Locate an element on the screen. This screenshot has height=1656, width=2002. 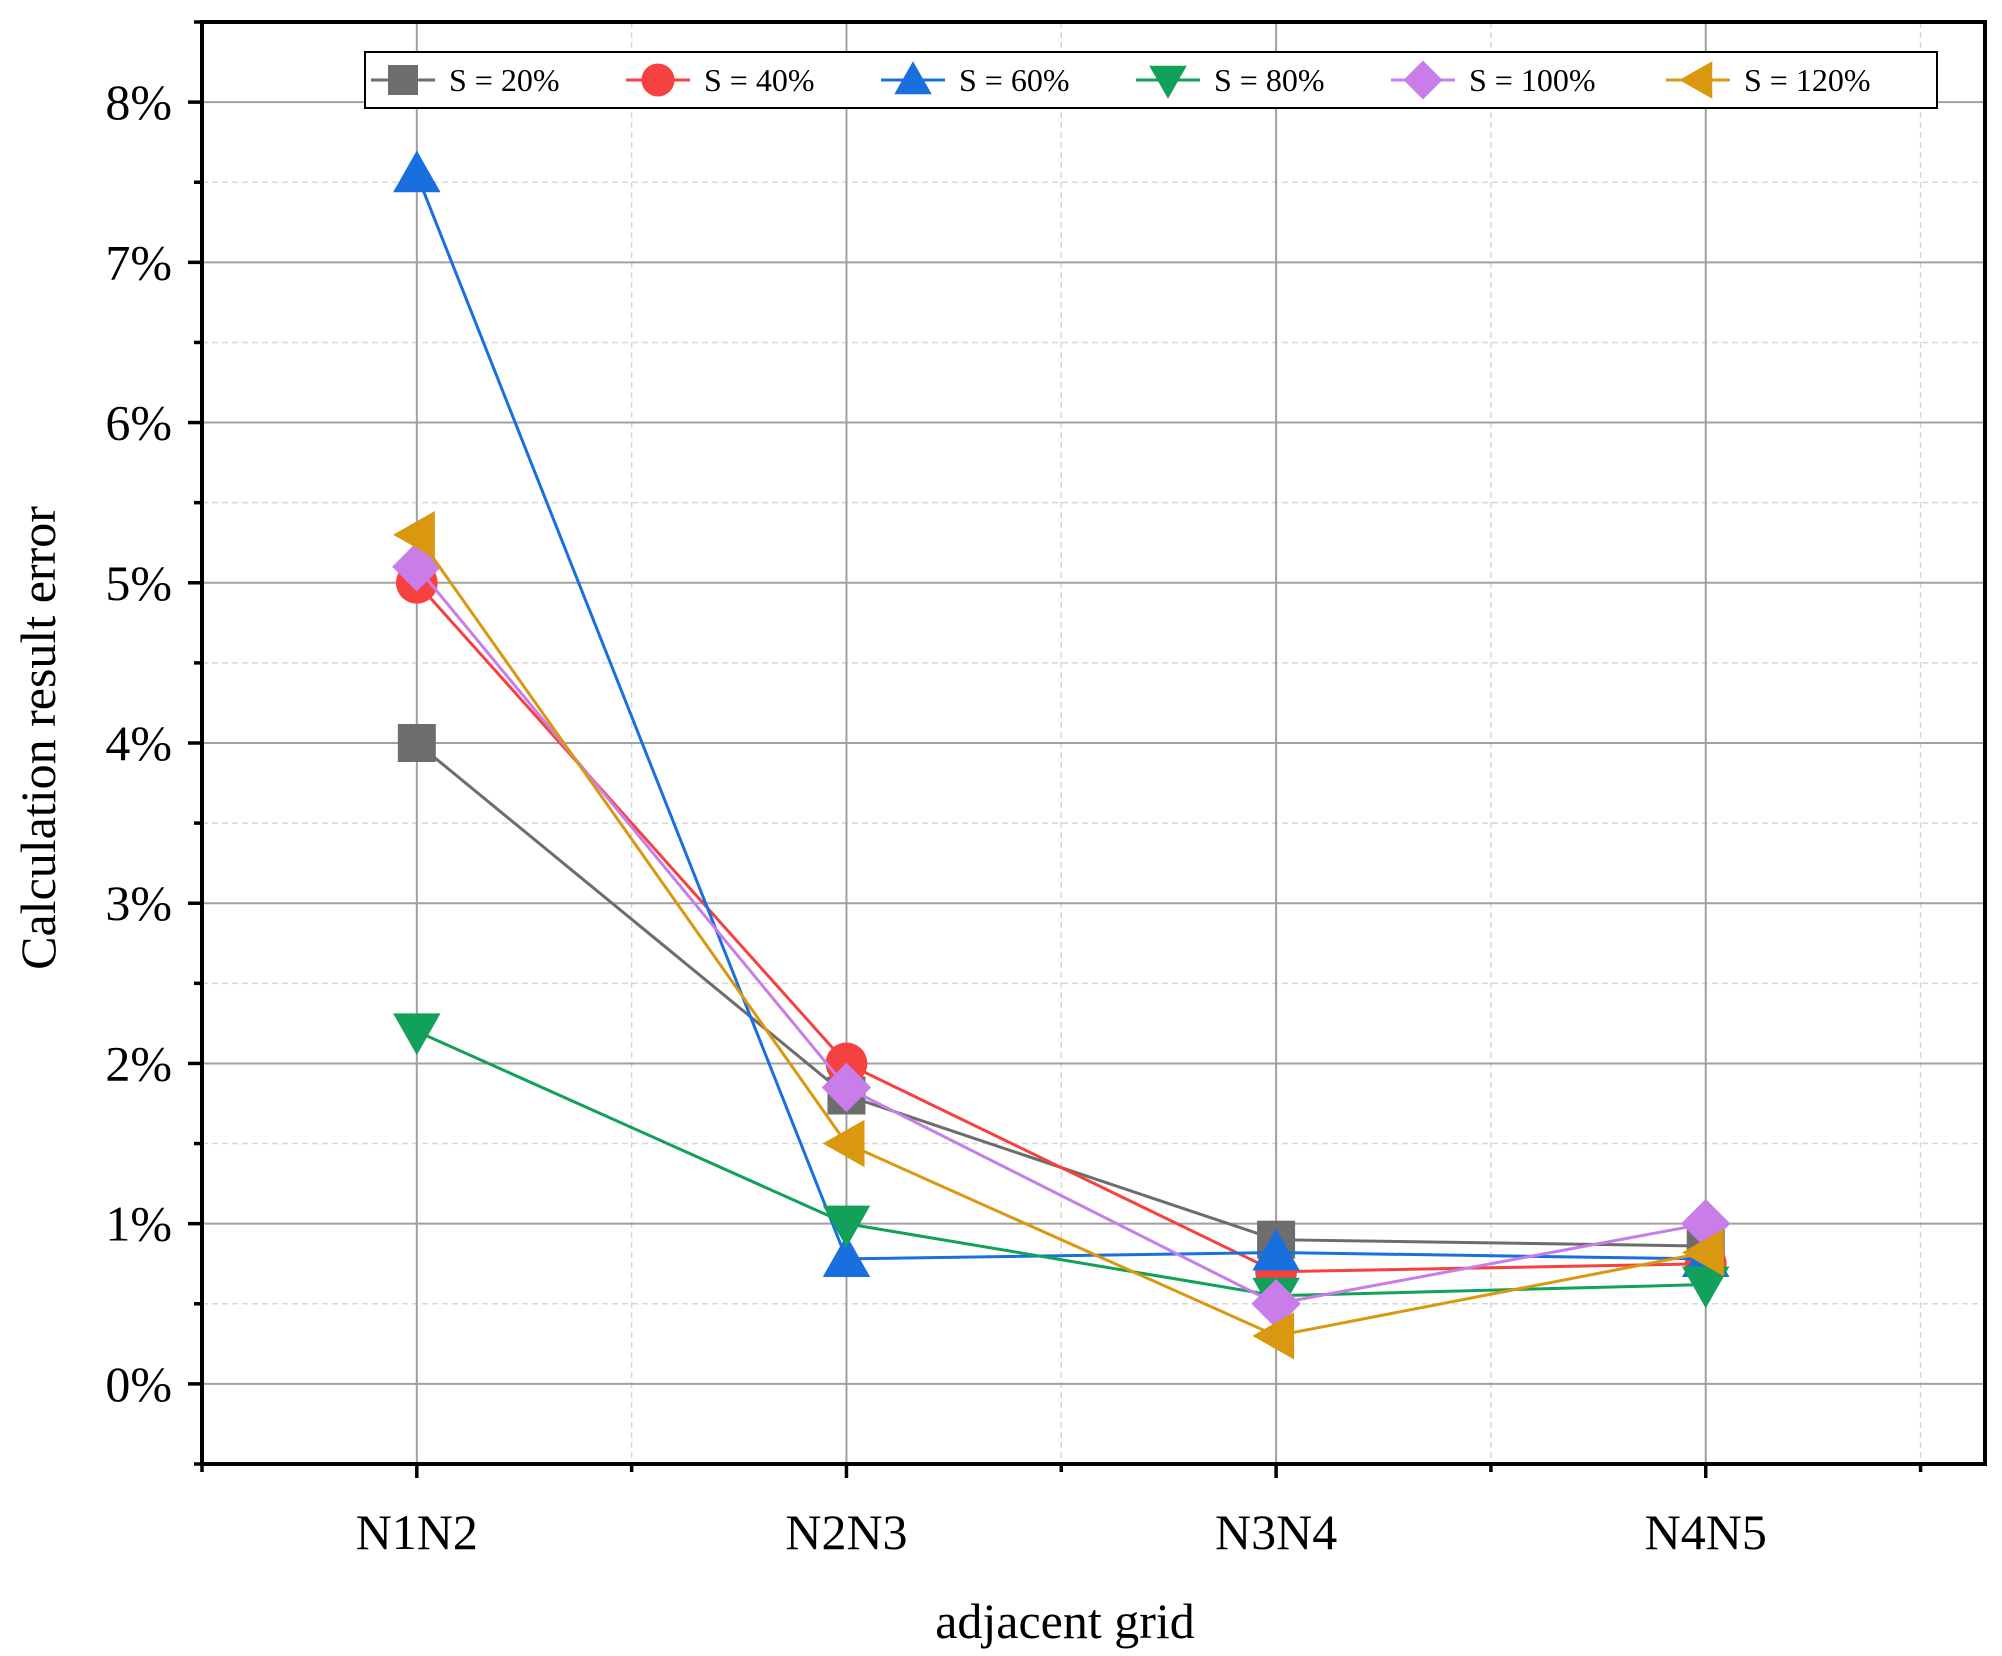
y-tick-label: 5% is located at coordinates (138, 583).